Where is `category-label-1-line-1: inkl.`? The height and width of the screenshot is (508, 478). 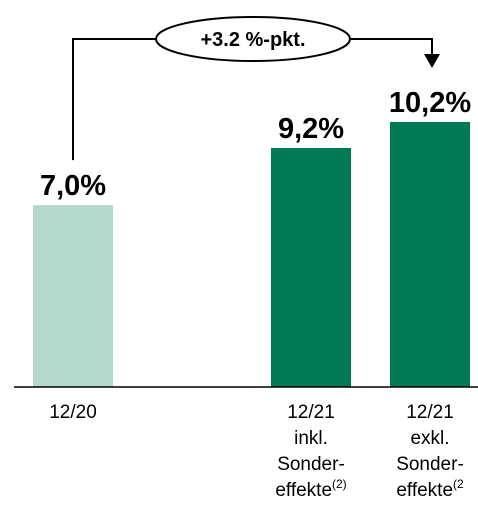 category-label-1-line-1: inkl. is located at coordinates (311, 438).